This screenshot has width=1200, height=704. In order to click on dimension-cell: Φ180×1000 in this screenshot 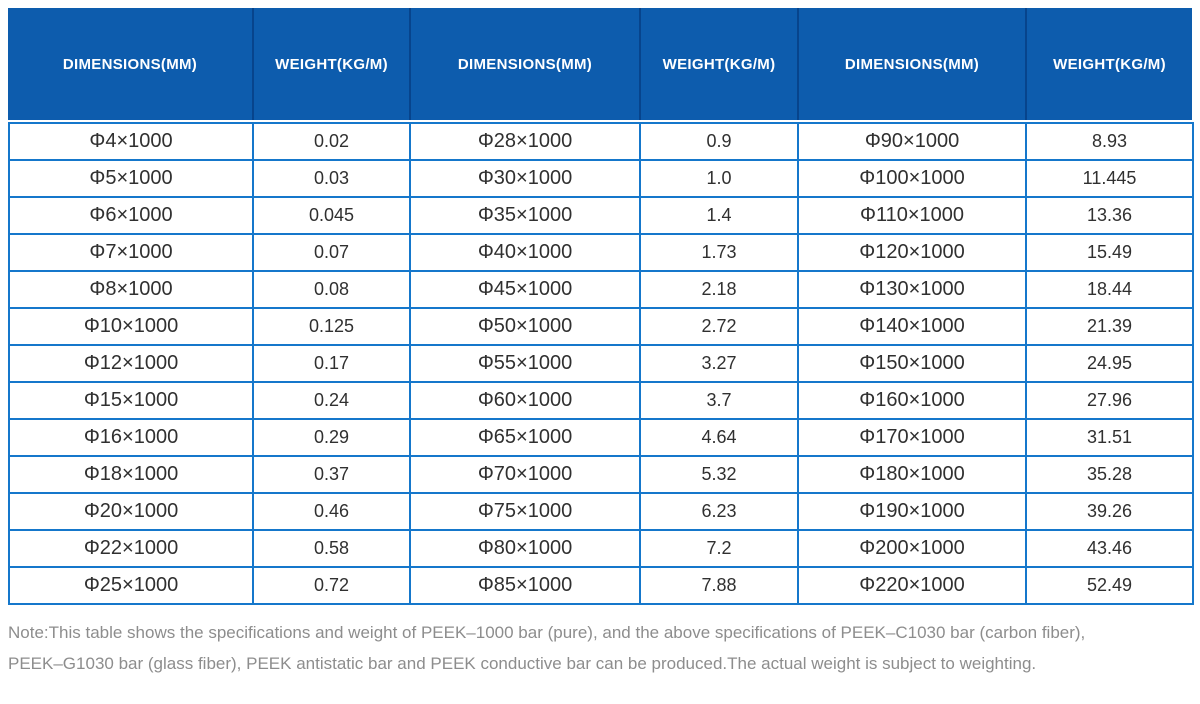, I will do `click(912, 474)`.